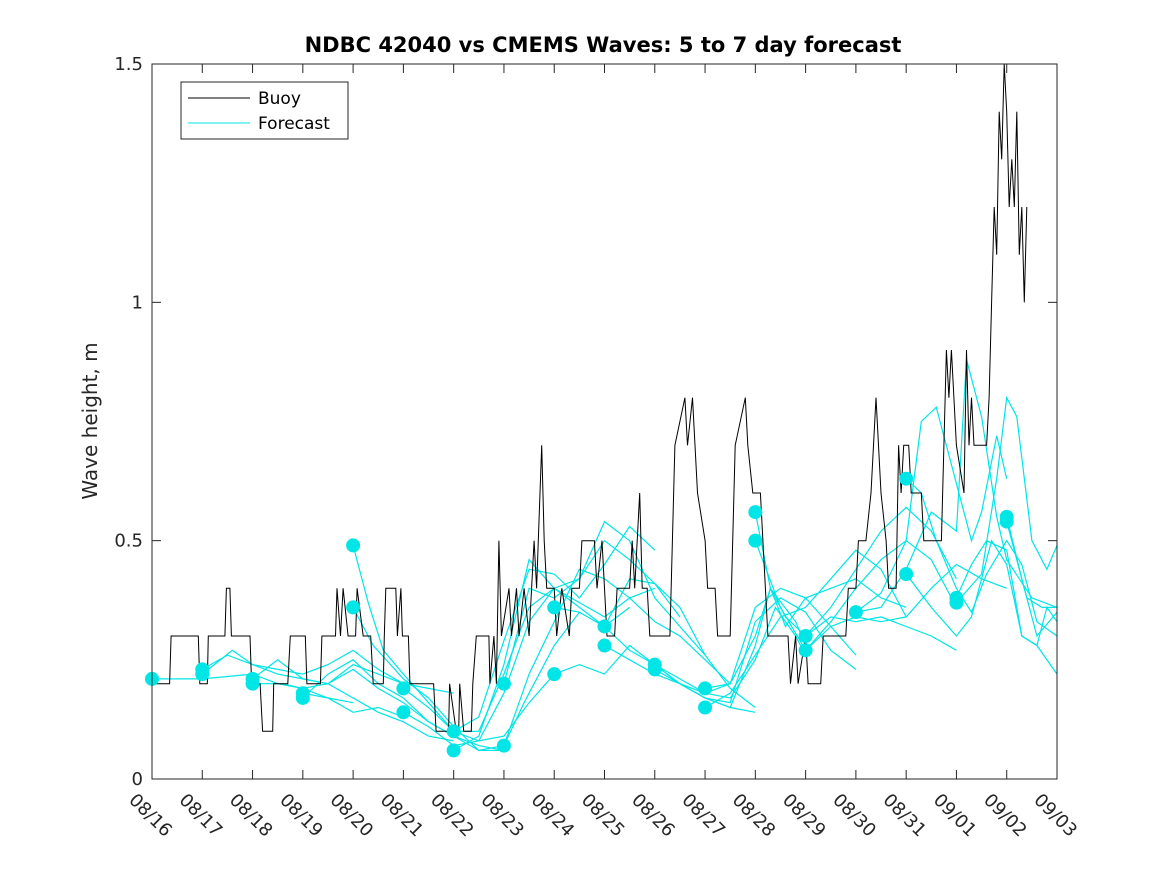  What do you see at coordinates (128, 64) in the screenshot?
I see `y-tick-label: 1.5` at bounding box center [128, 64].